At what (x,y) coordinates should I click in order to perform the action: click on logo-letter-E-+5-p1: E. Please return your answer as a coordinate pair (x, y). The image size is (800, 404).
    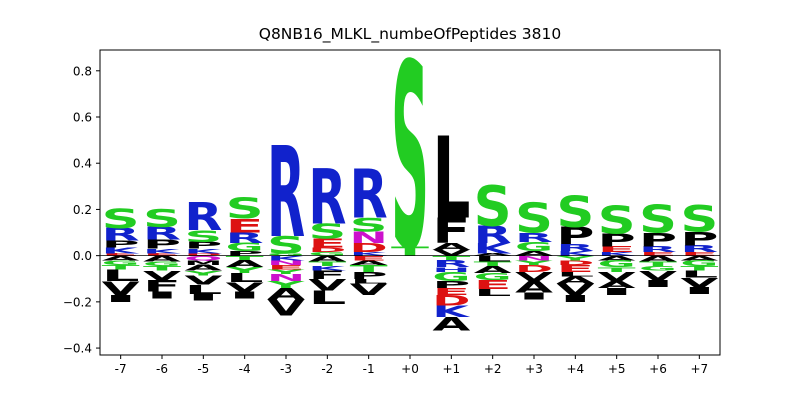
    Looking at the image, I should click on (617, 249).